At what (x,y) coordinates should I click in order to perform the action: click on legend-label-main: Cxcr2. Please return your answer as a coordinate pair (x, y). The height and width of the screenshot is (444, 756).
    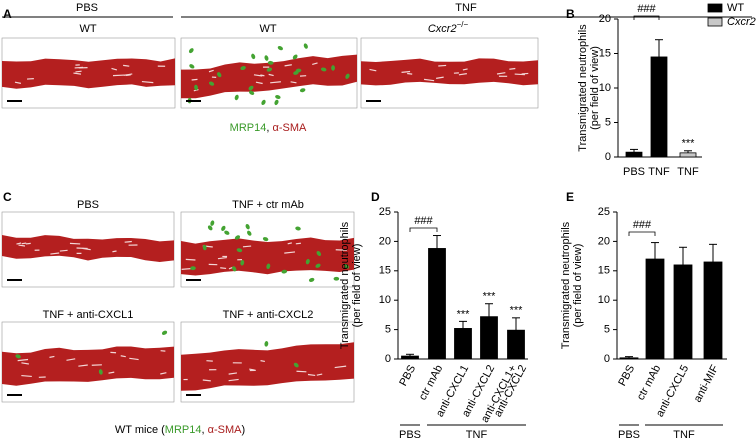
    Looking at the image, I should click on (741, 22).